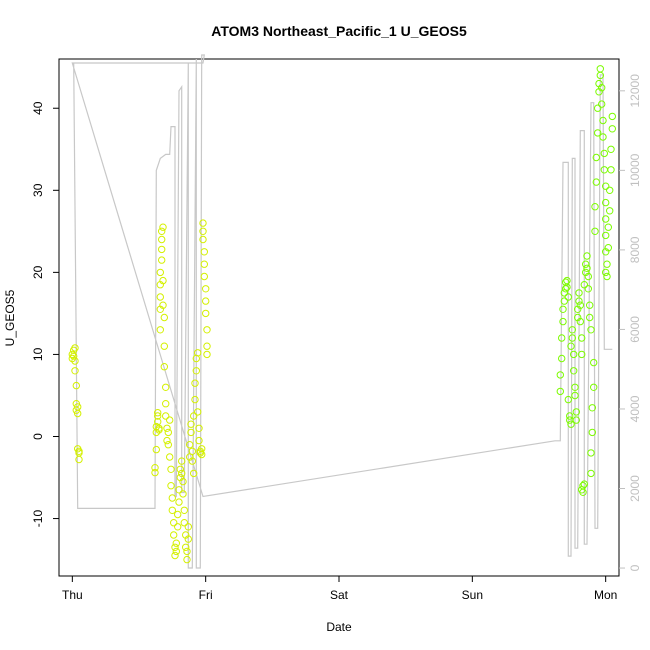  Describe the element at coordinates (339, 595) in the screenshot. I see `x-tick-label: Sat` at that location.